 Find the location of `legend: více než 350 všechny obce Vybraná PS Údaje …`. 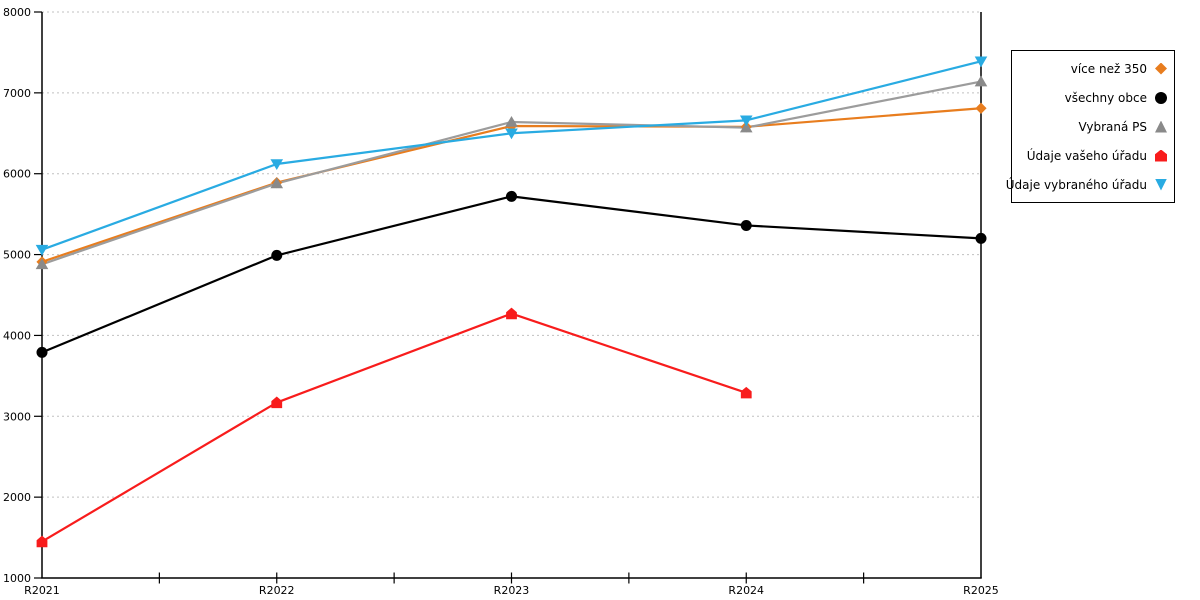

legend: více než 350 všechny obce Vybraná PS Údaje … is located at coordinates (1090, 126).